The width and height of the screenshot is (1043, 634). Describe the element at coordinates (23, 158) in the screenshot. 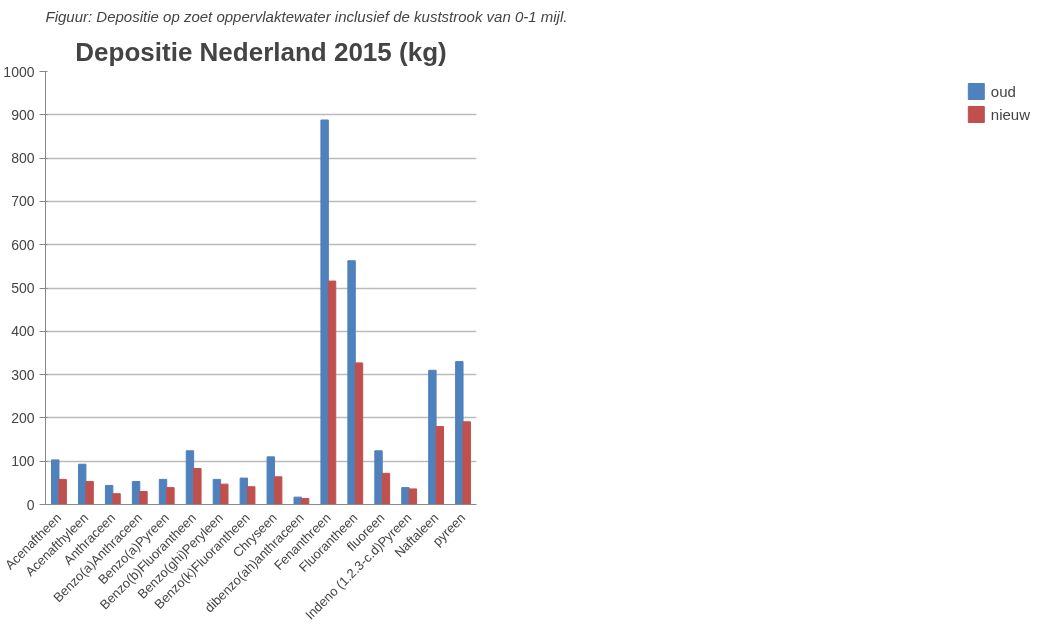

I see `y-tick-label: 800` at that location.